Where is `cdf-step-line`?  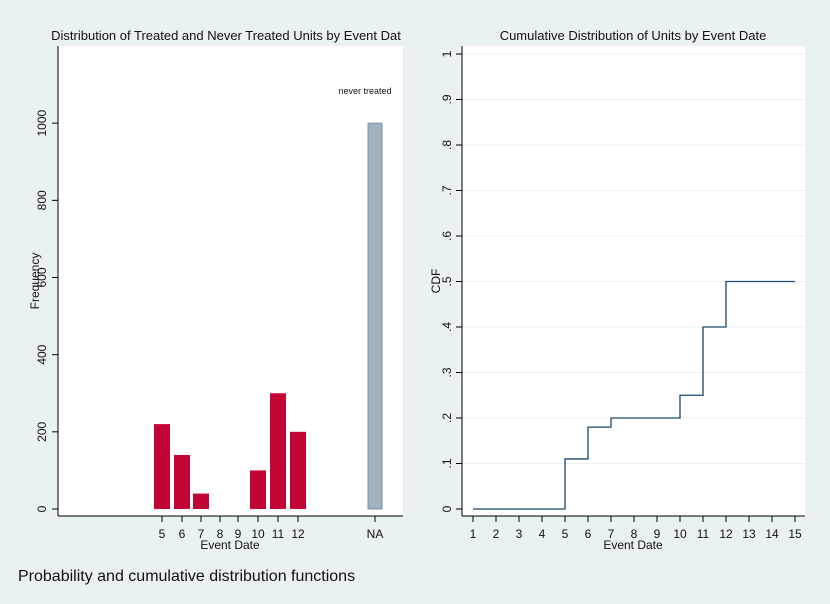
cdf-step-line is located at coordinates (634, 395).